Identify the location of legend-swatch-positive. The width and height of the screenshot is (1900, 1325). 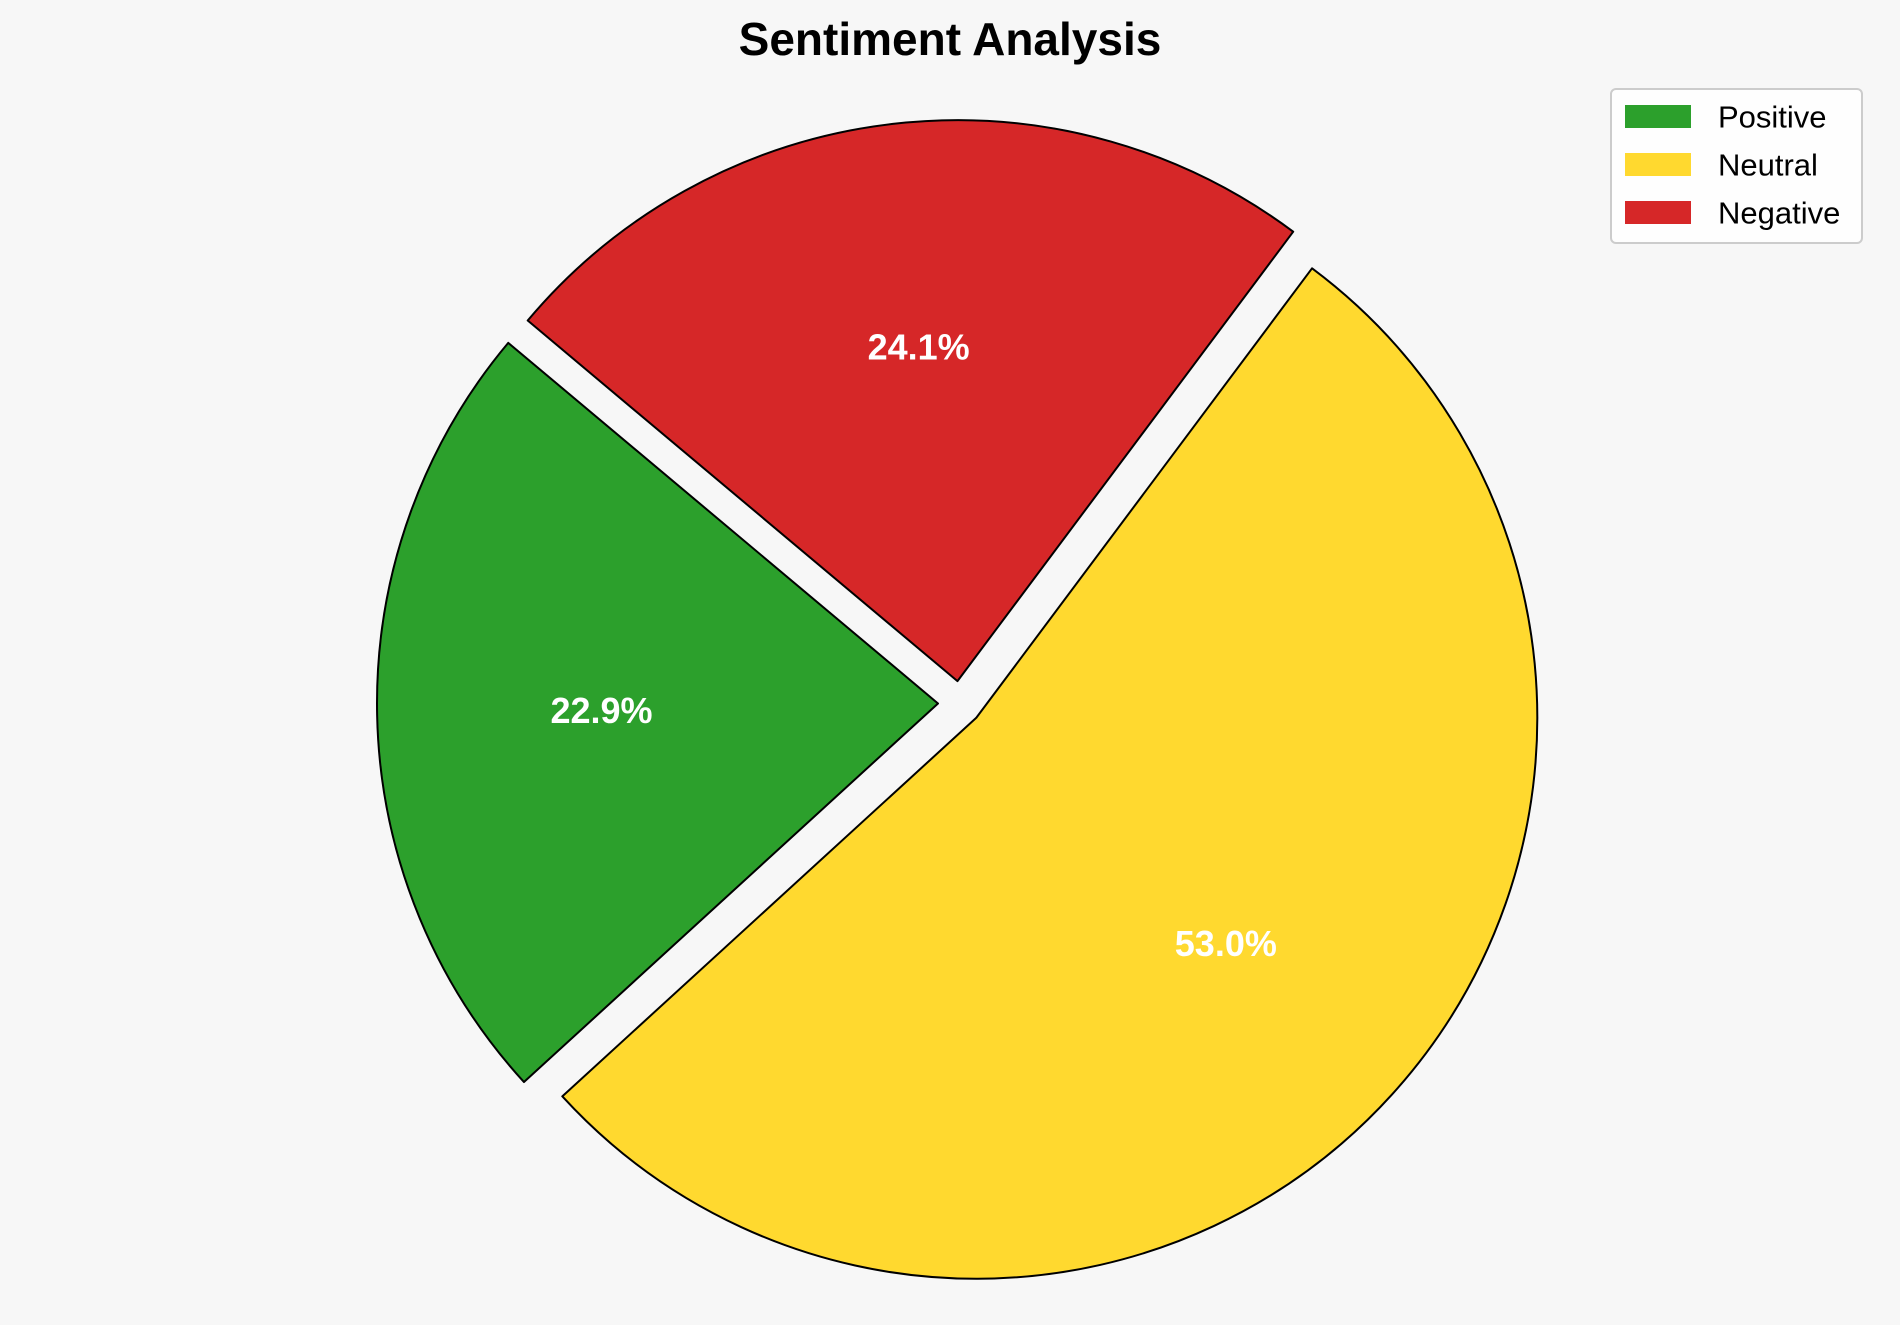
(1658, 116).